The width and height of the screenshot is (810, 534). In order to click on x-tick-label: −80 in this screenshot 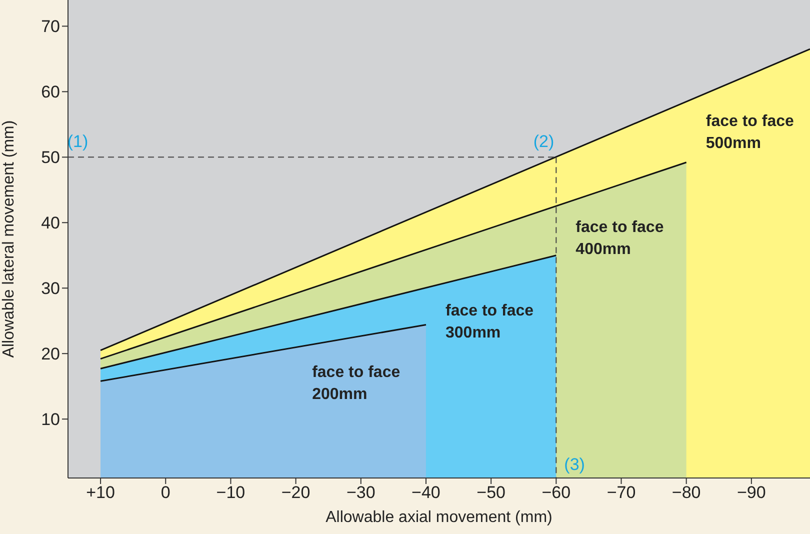, I will do `click(686, 492)`.